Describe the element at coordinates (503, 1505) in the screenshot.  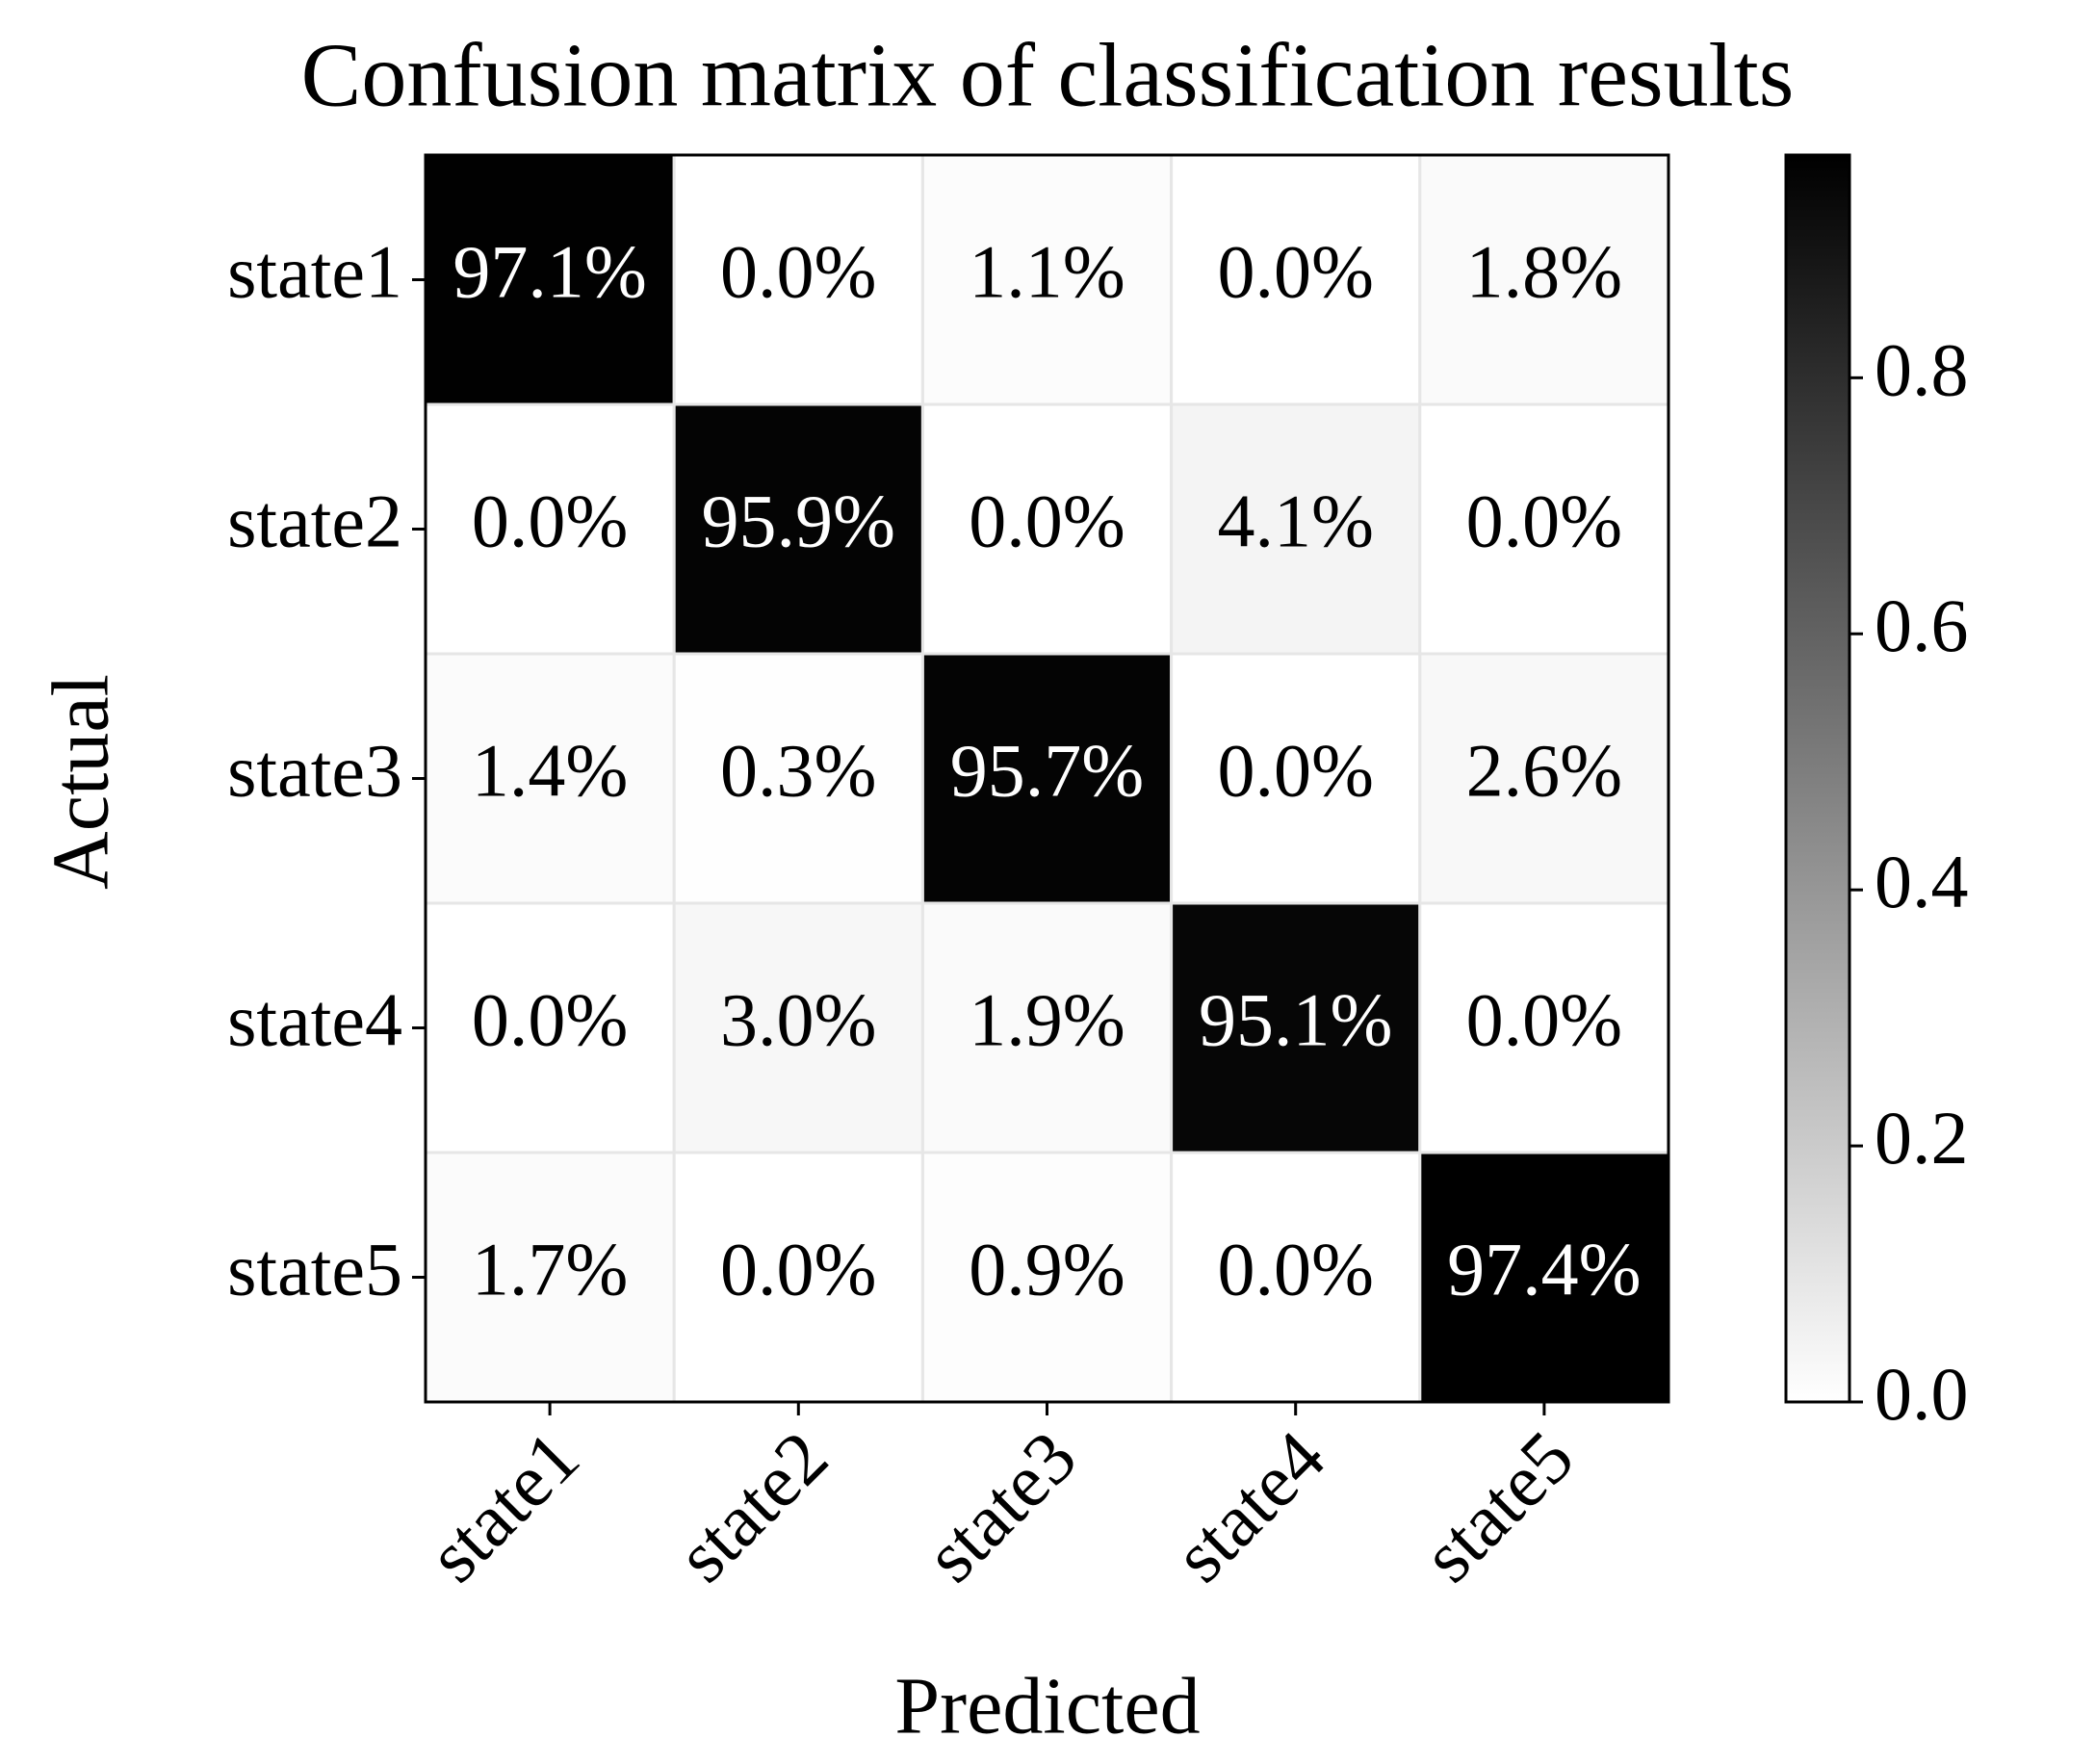
I see `x-tick-label: state1` at that location.